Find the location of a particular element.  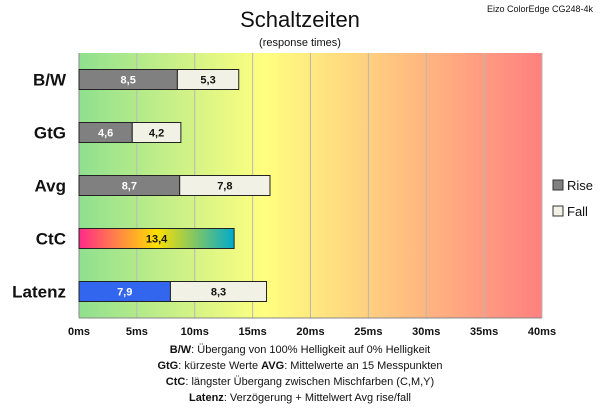

bar-fall-label: 5,3 is located at coordinates (207, 81).